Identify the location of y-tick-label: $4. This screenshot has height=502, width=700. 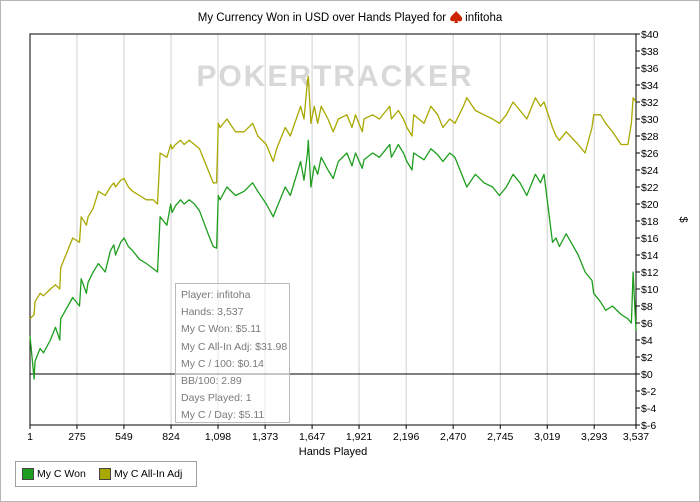
(647, 341).